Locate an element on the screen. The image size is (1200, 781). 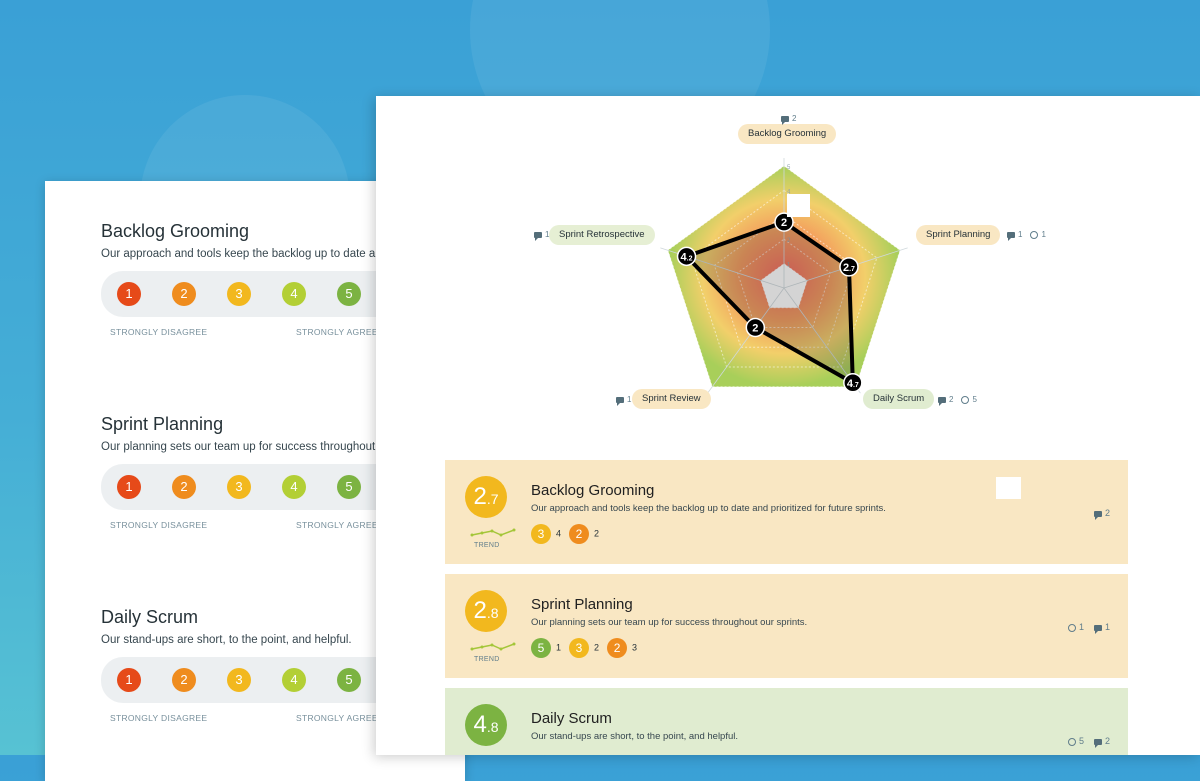
vote-count: 1 is located at coordinates (559, 647).